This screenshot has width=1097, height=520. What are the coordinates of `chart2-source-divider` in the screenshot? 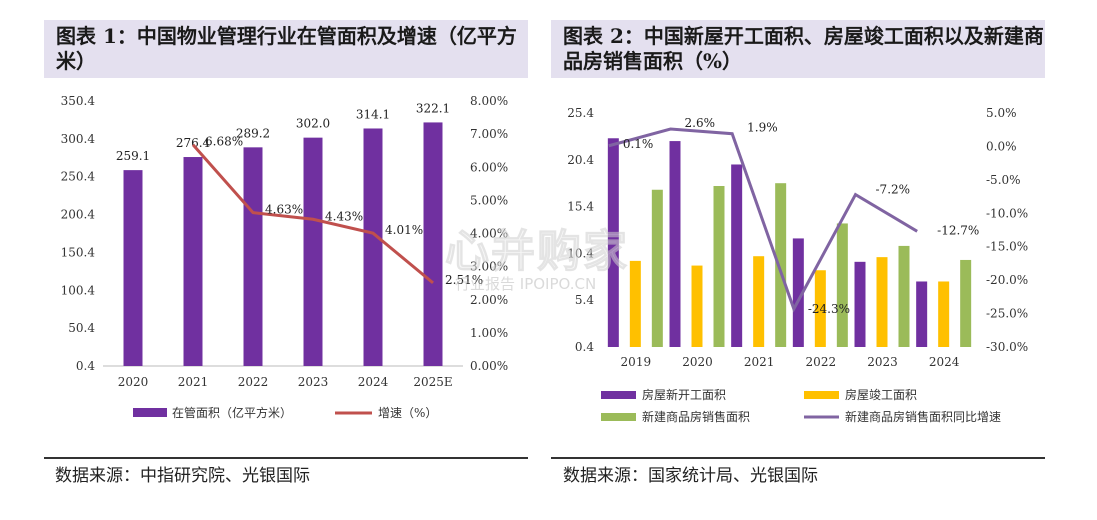 It's located at (798, 458).